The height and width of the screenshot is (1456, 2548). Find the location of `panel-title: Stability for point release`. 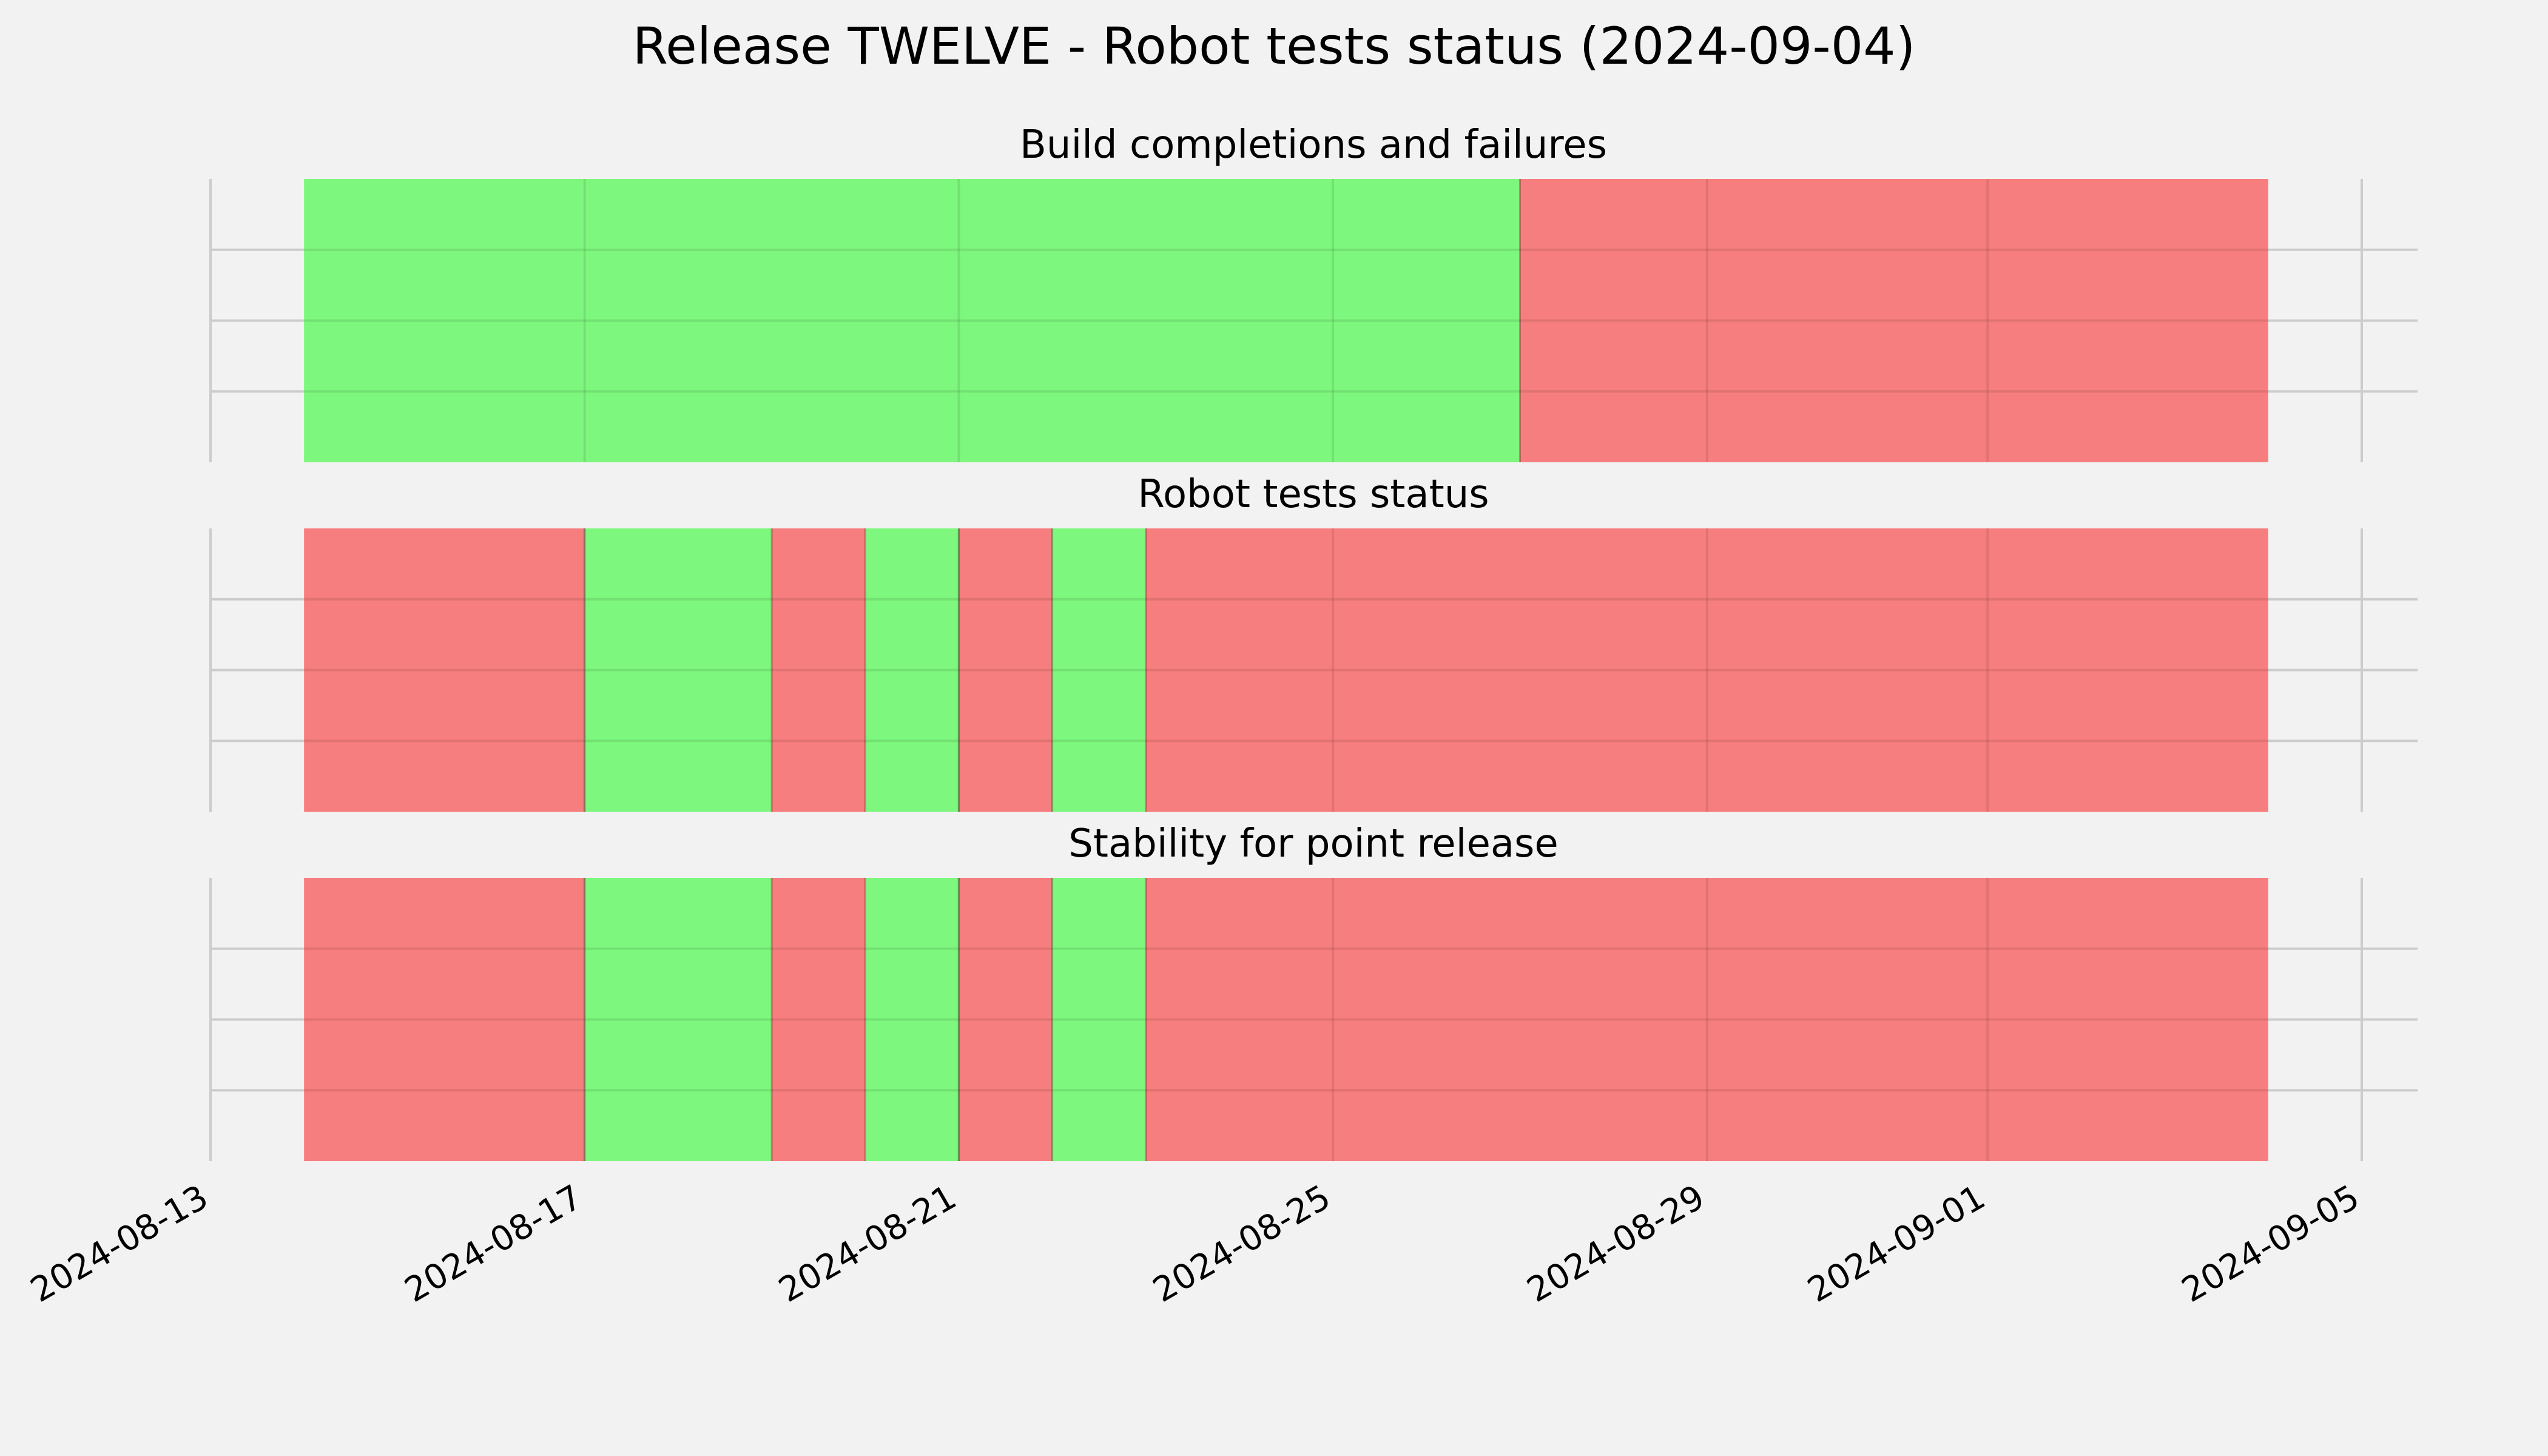

panel-title: Stability for point release is located at coordinates (1313, 843).